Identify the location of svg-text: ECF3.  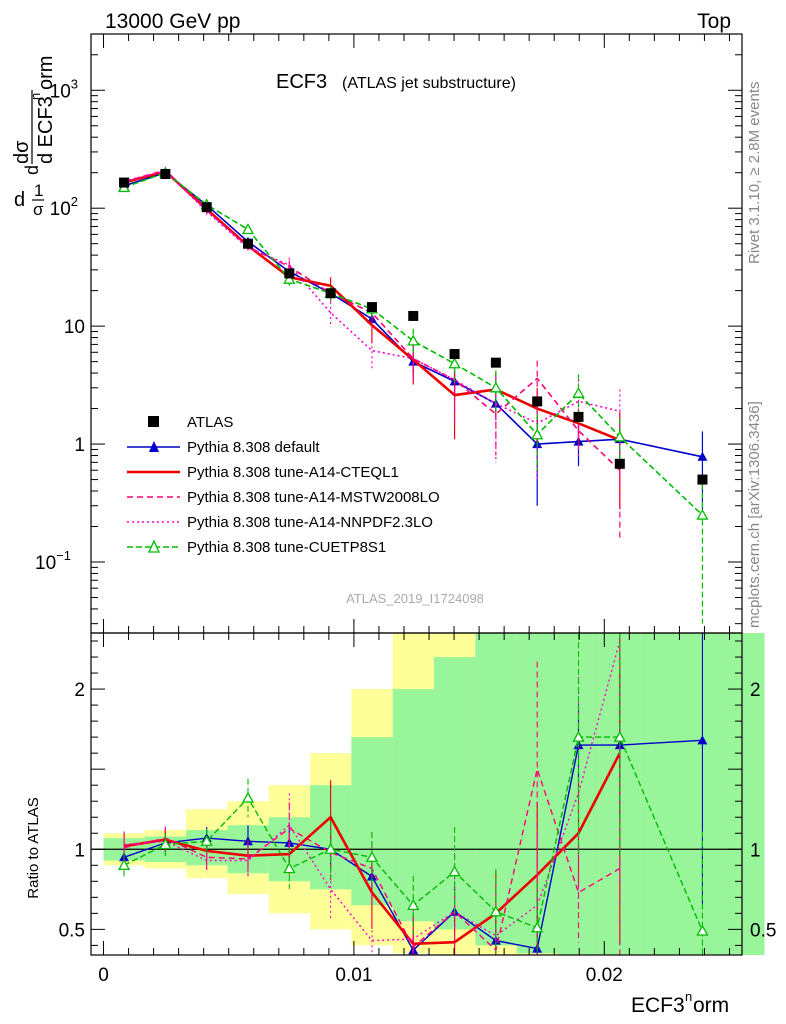
(658, 1005).